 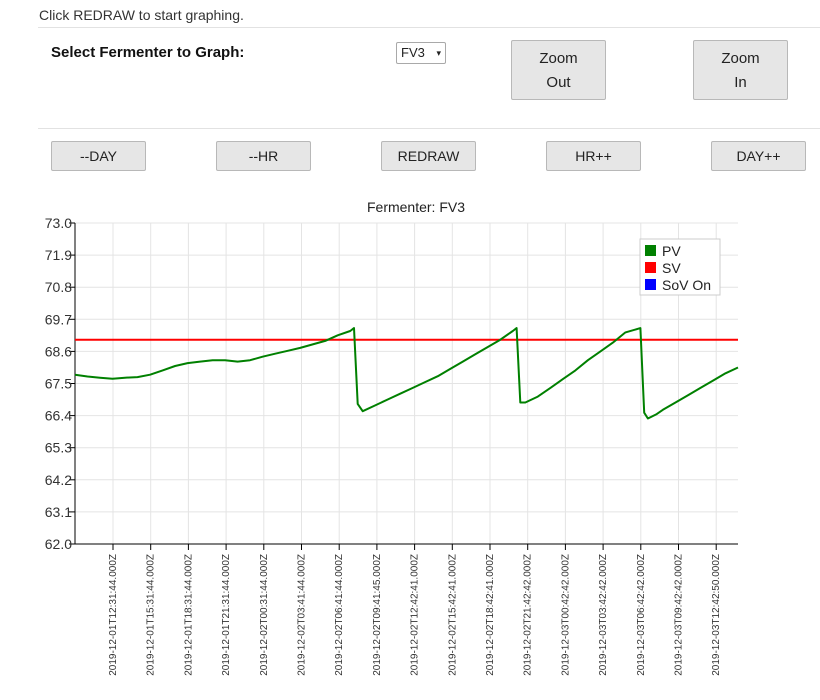 I want to click on y-tick-label: 69.7, so click(x=58, y=319).